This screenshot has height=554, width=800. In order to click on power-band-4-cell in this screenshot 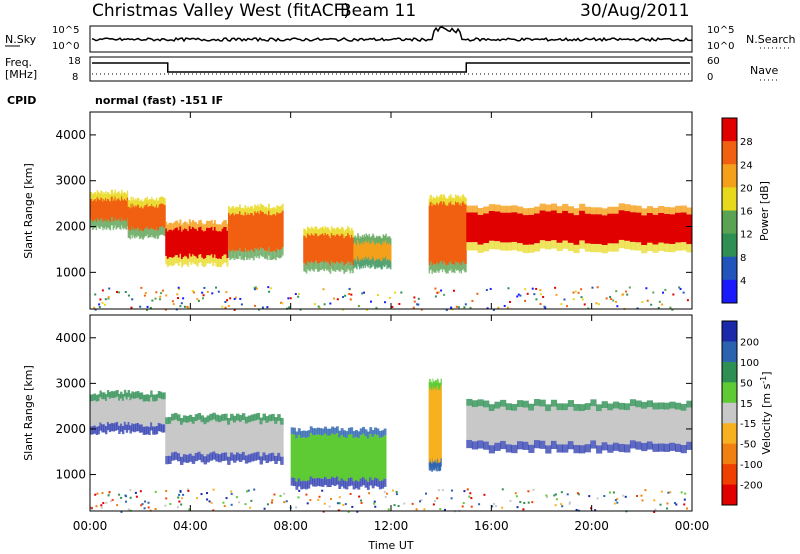, I will do `click(304, 249)`.